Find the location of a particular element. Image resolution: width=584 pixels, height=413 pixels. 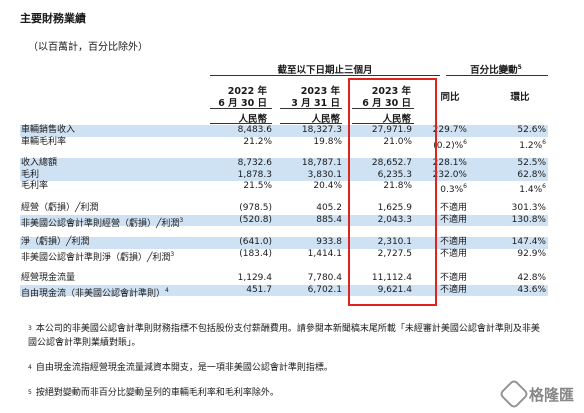

cell-value: (183.4) is located at coordinates (255, 253).